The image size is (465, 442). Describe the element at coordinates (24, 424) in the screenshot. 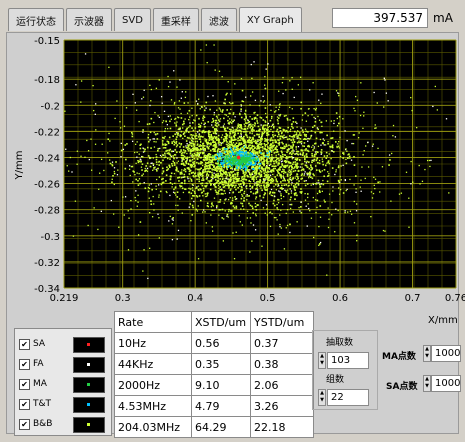

I see `checkbox-bb: ✔` at that location.